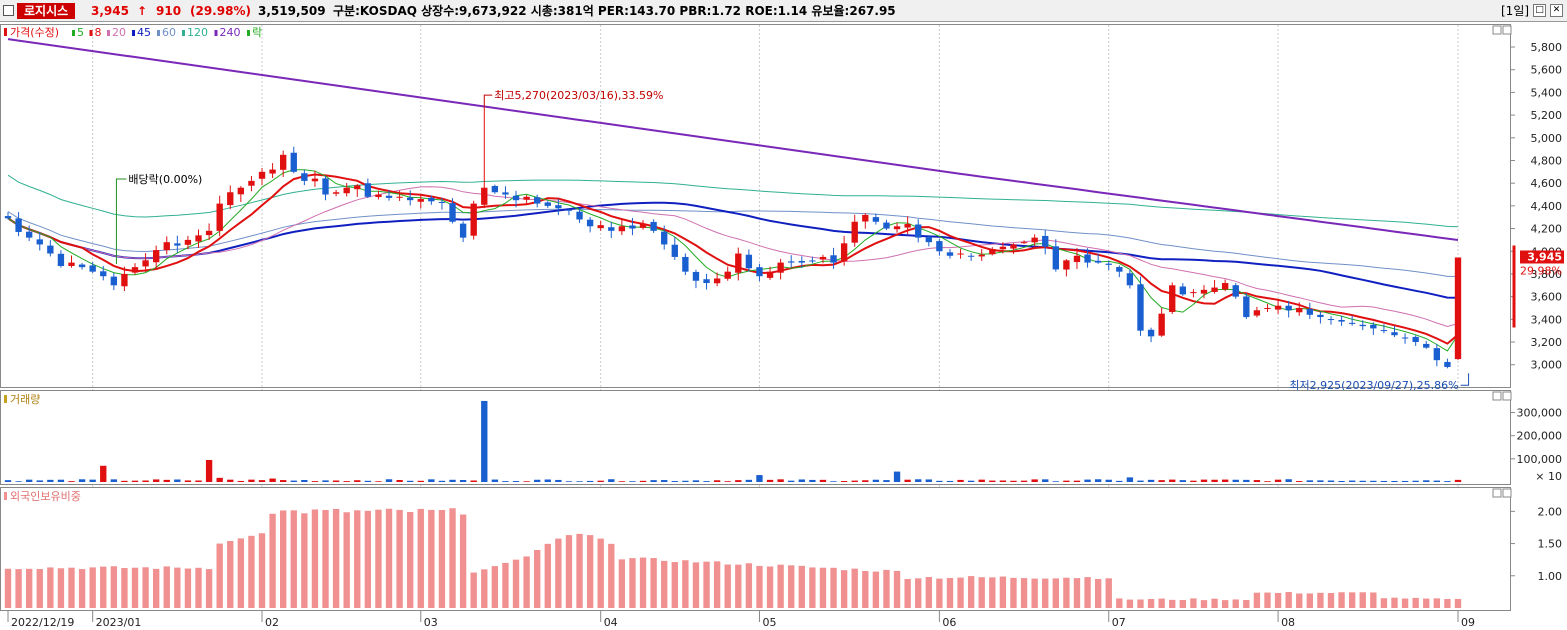  What do you see at coordinates (1497, 493) in the screenshot?
I see `foreign-pane-minimize-button` at bounding box center [1497, 493].